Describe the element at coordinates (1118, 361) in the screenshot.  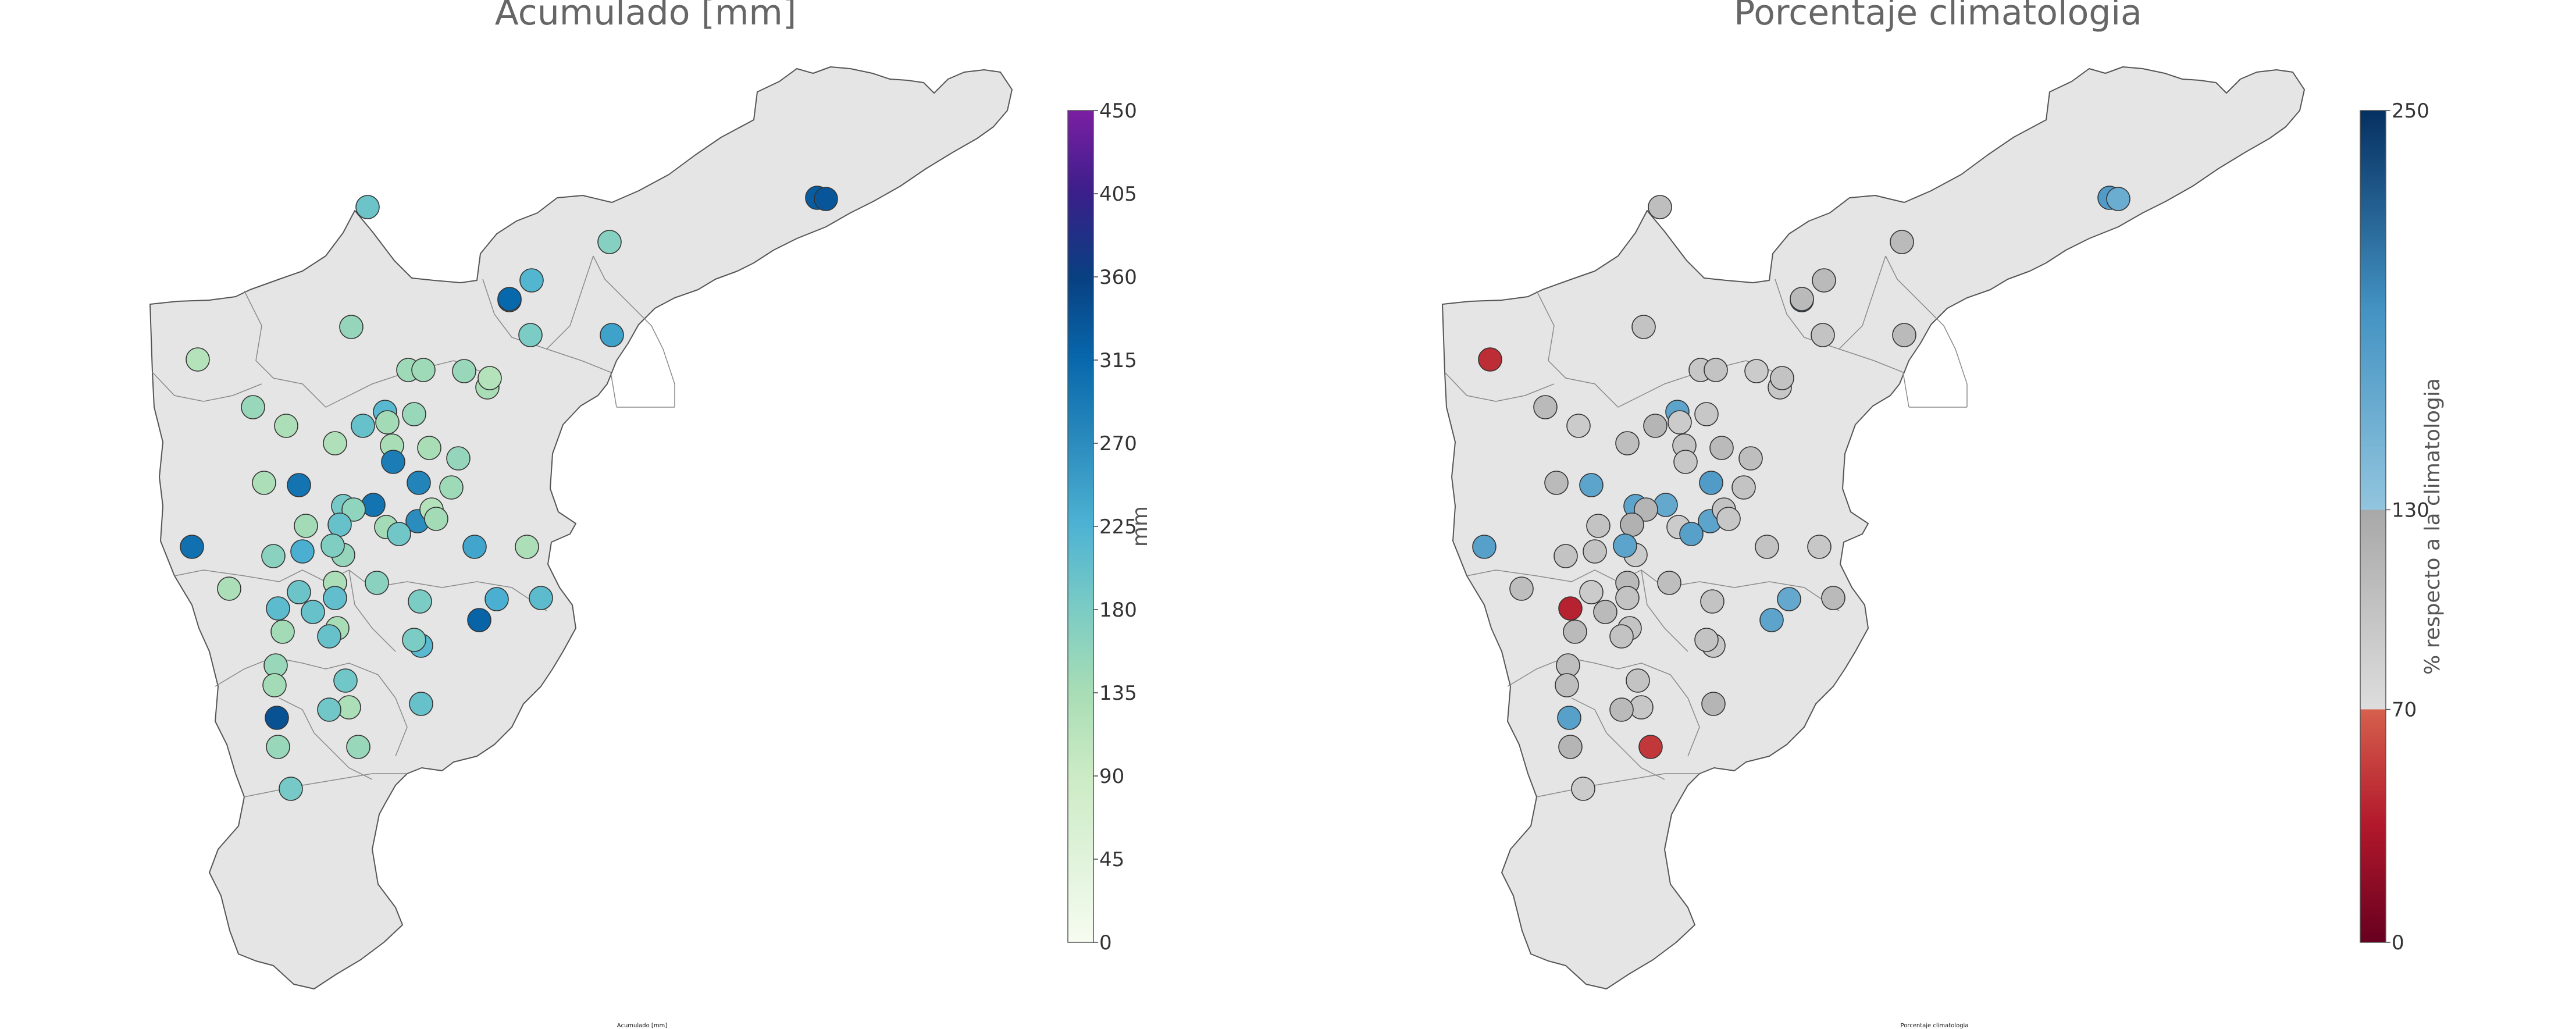
I see `colorbar-tick-label: 315` at that location.